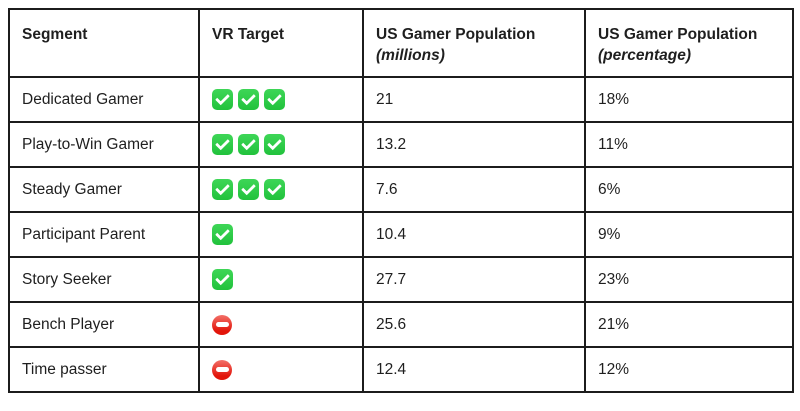 The height and width of the screenshot is (411, 800). I want to click on percentage-cell: 9%, so click(689, 234).